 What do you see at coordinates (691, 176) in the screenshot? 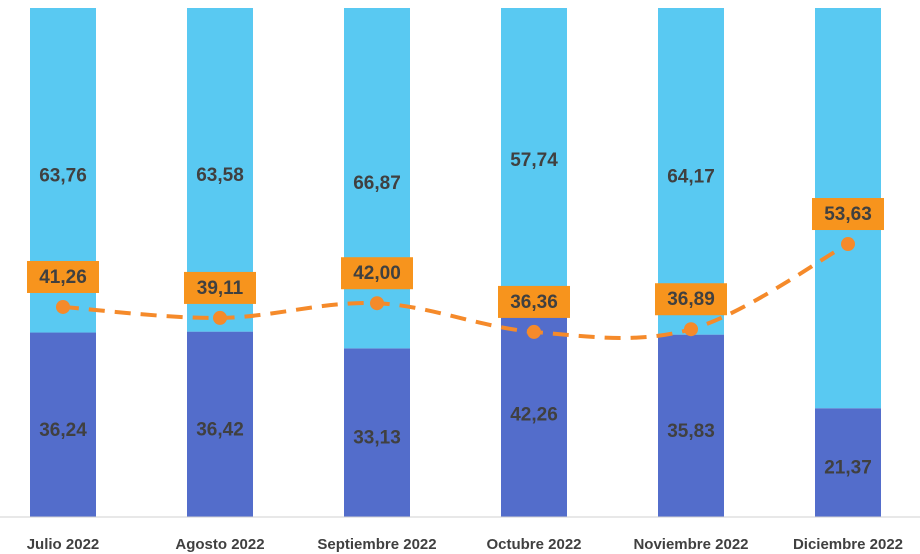
I see `bar-value-label: 64,17` at bounding box center [691, 176].